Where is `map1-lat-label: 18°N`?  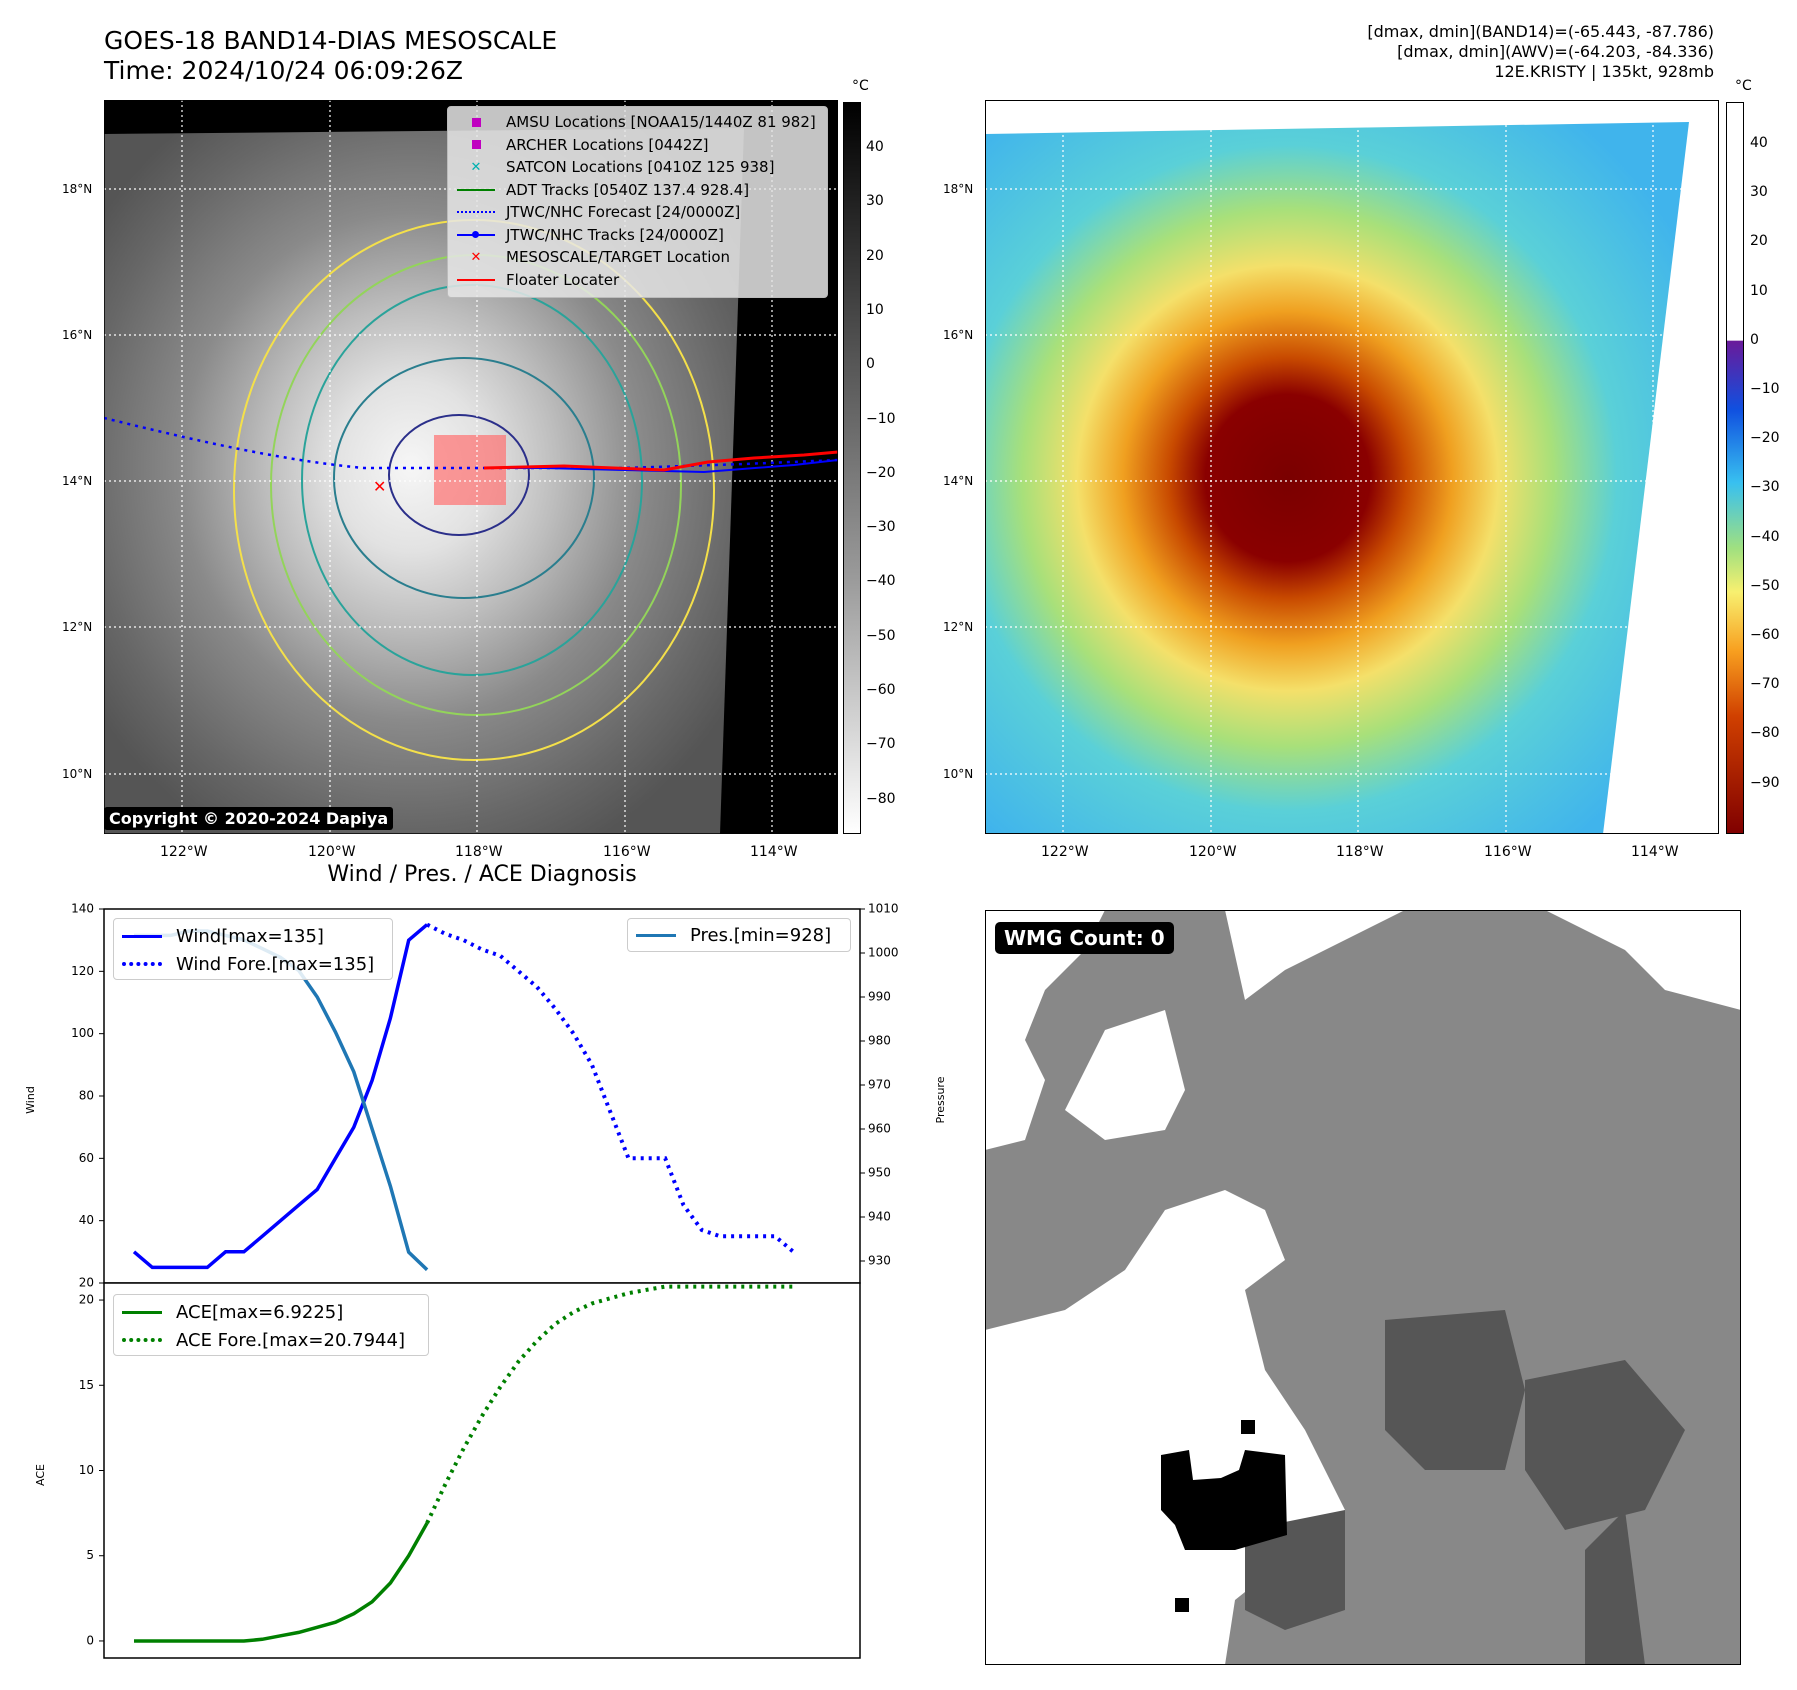 map1-lat-label: 18°N is located at coordinates (77, 189).